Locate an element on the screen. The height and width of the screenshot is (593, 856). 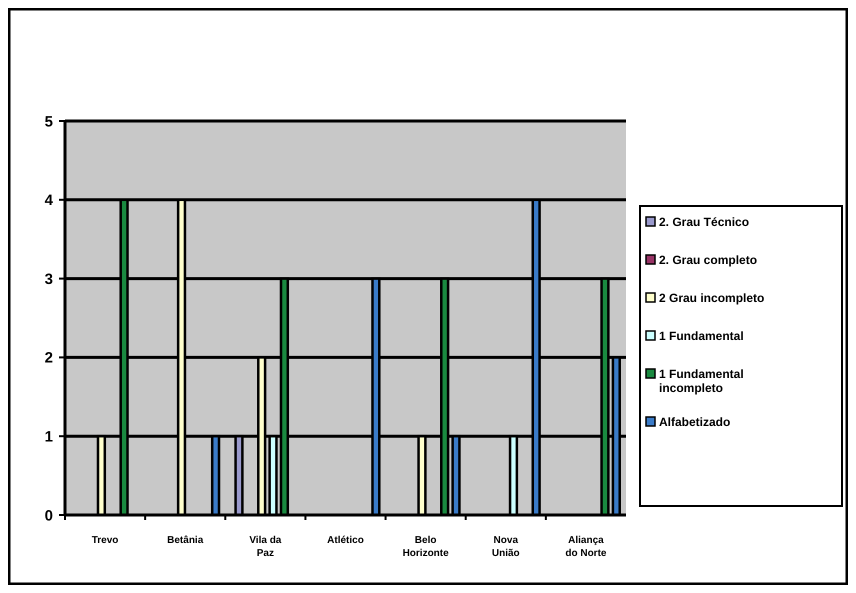
legend-label: 1 Fundamental is located at coordinates (701, 336).